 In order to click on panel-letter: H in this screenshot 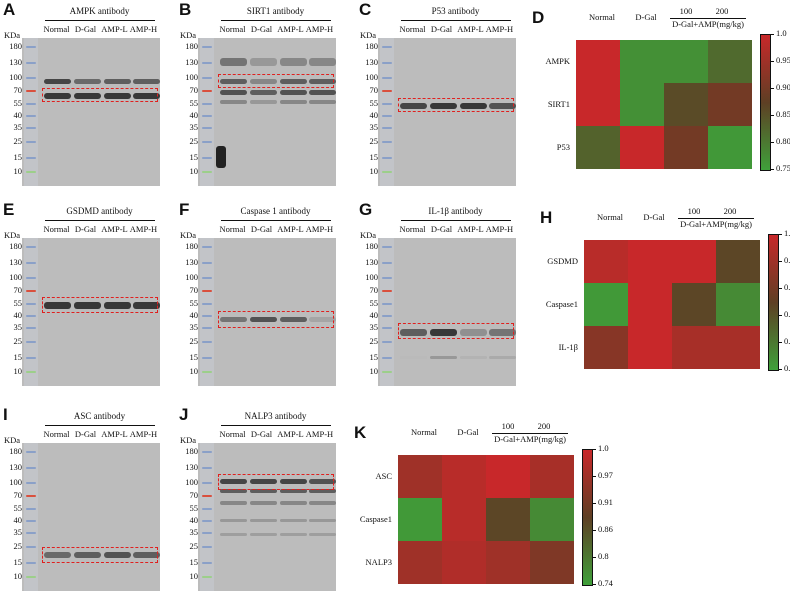, I will do `click(546, 217)`.